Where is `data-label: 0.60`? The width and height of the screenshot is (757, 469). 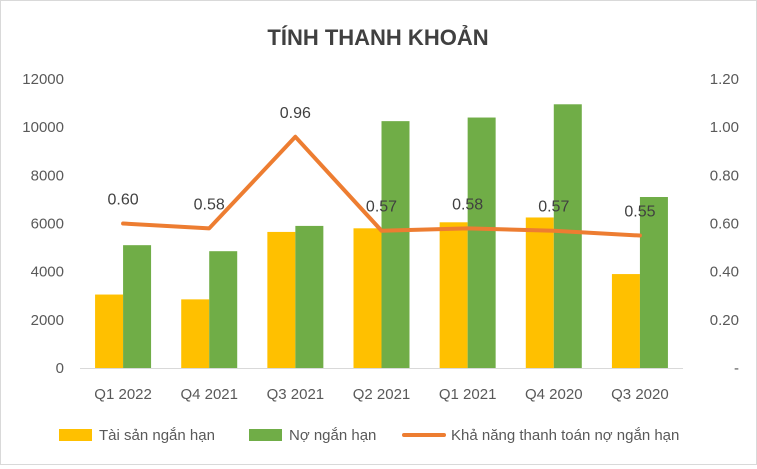
data-label: 0.60 is located at coordinates (123, 200).